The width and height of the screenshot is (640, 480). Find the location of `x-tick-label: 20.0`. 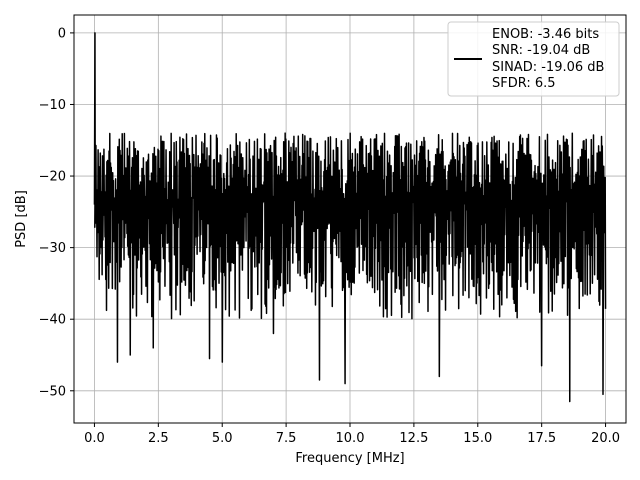

x-tick-label: 20.0 is located at coordinates (605, 438).